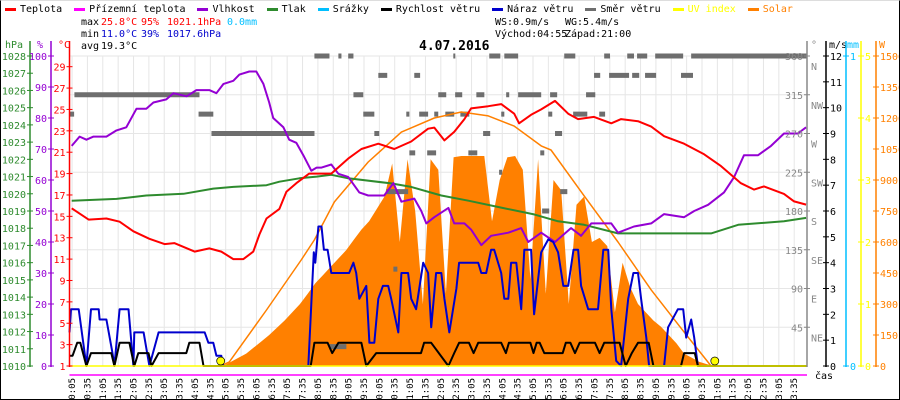 The width and height of the screenshot is (900, 400). Describe the element at coordinates (890, 119) in the screenshot. I see `solar-tick-label: 1200` at that location.